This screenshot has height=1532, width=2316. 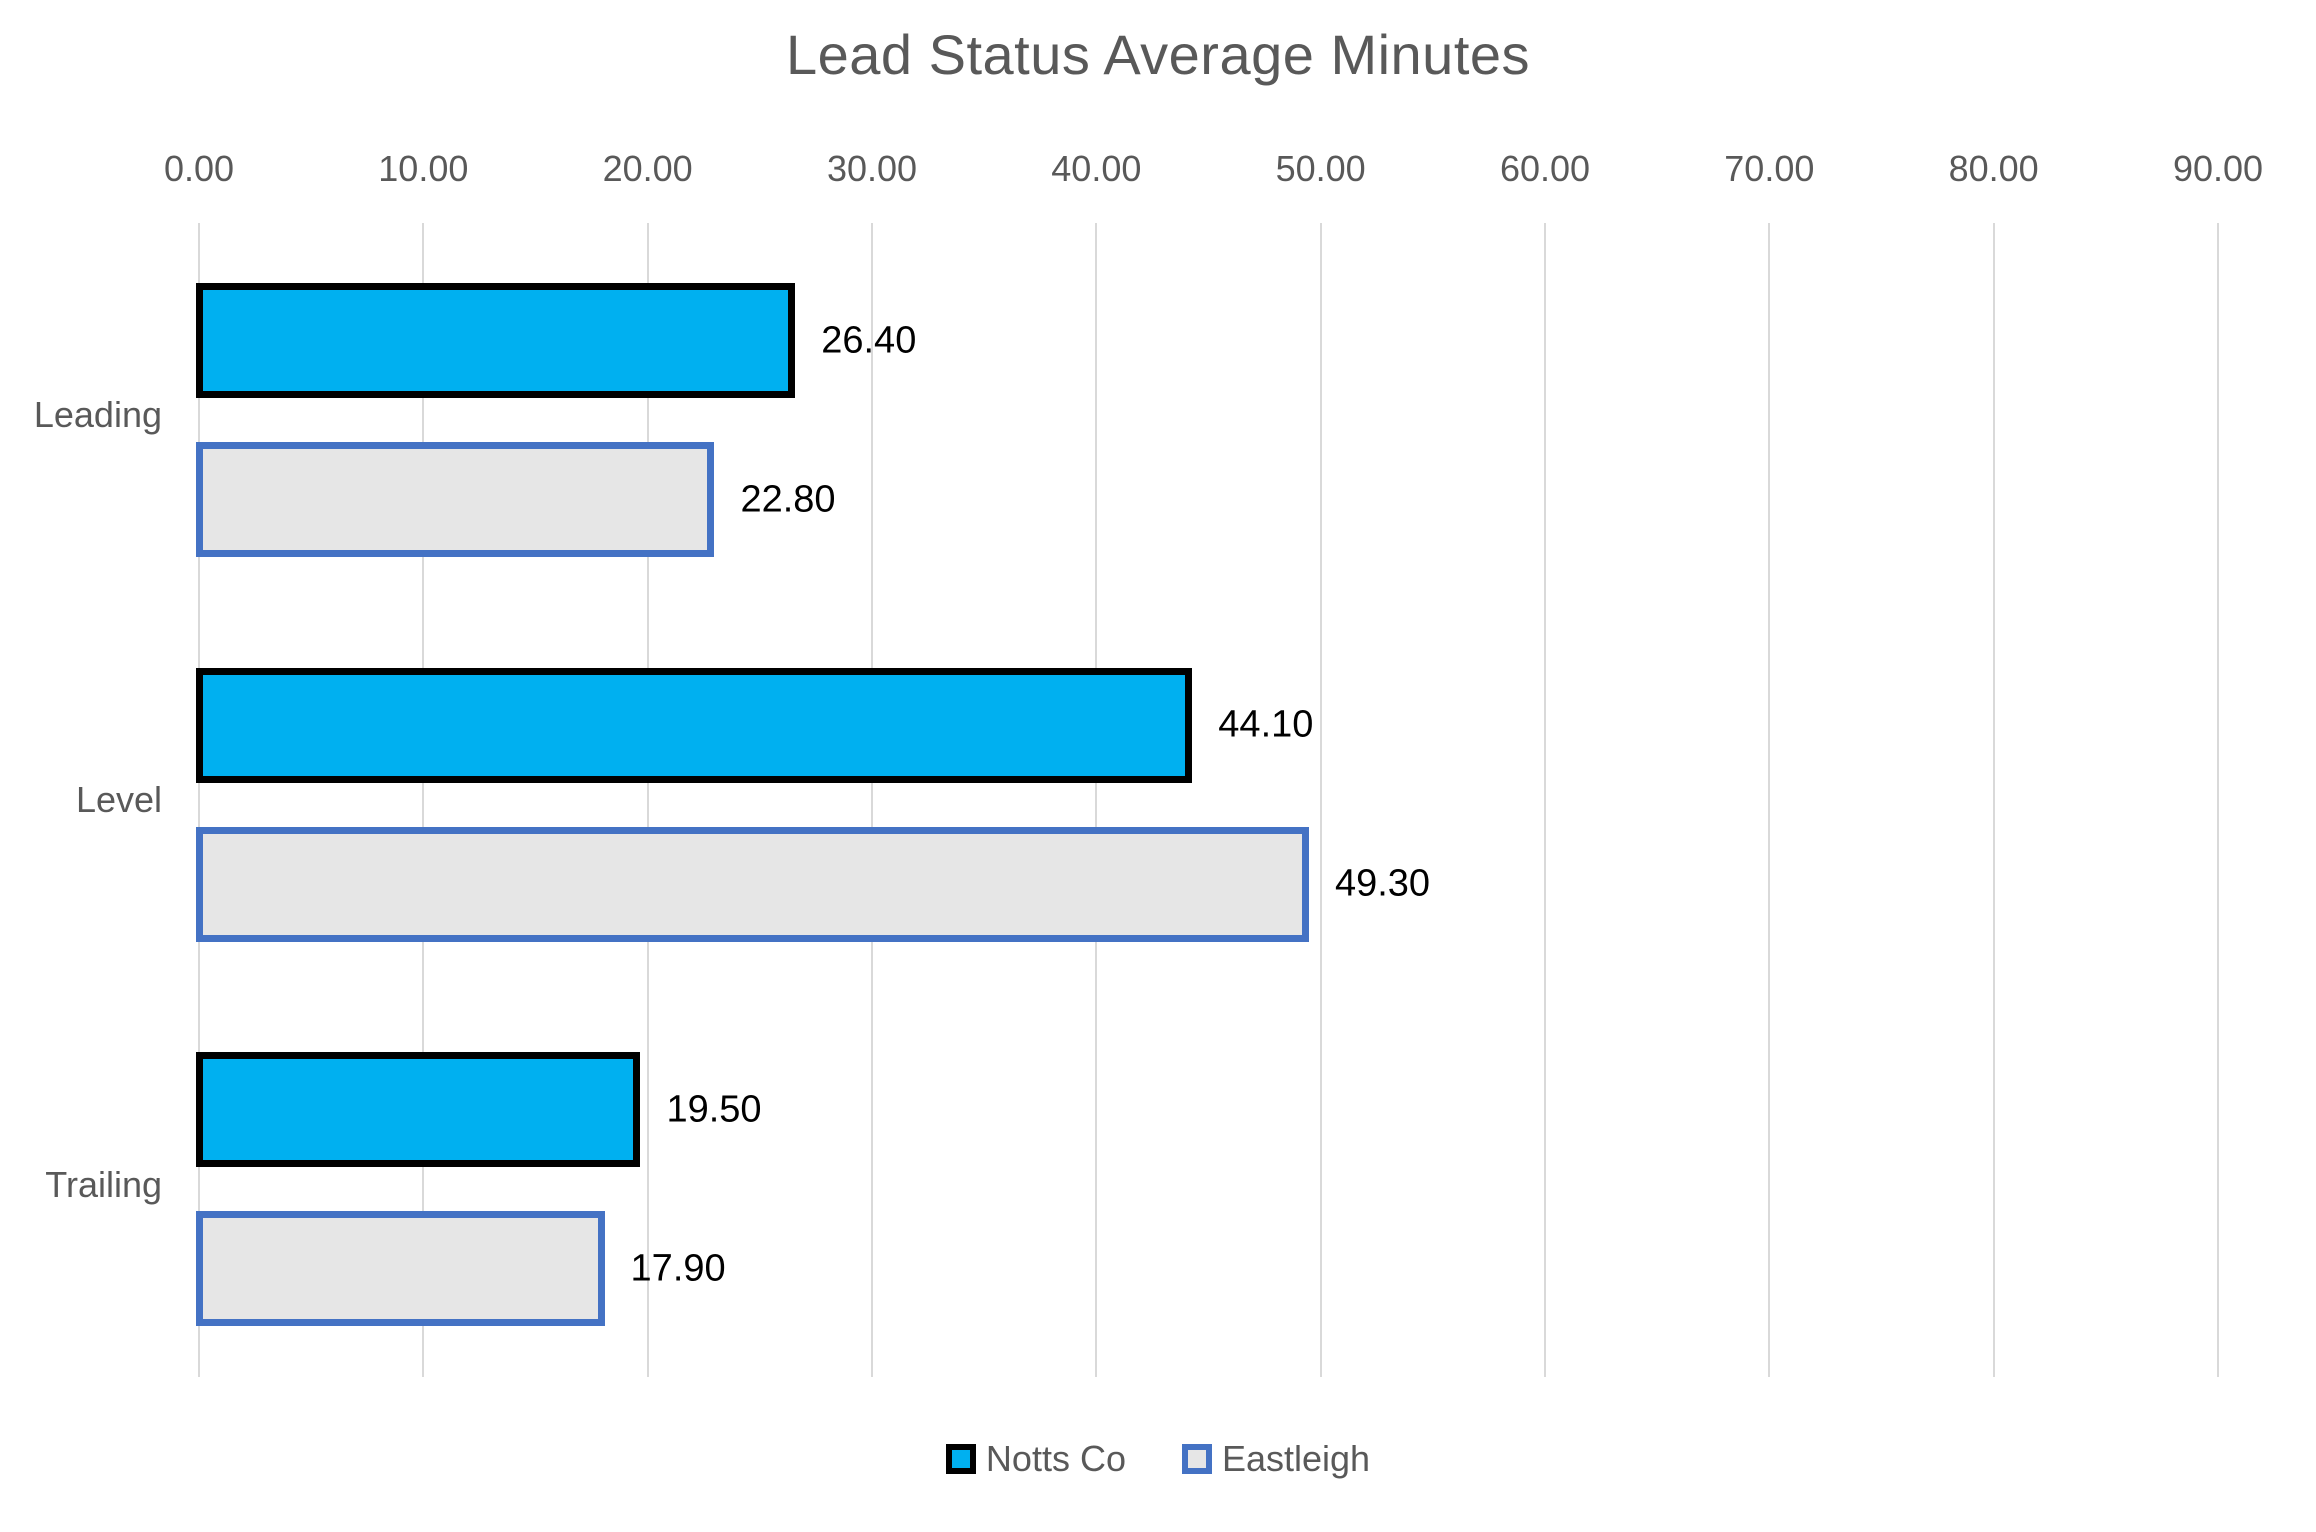 I want to click on x-axis-tick-label: 60.00, so click(x=1545, y=168).